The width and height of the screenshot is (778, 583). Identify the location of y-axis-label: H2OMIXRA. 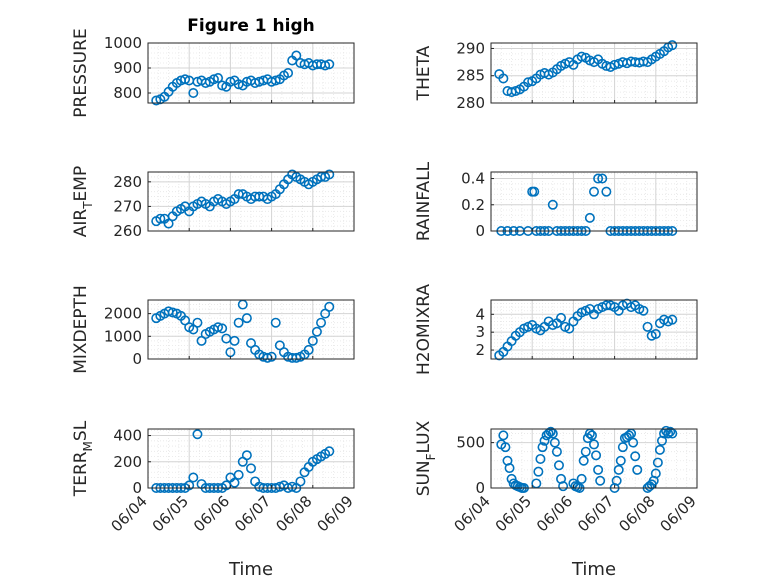
(424, 329).